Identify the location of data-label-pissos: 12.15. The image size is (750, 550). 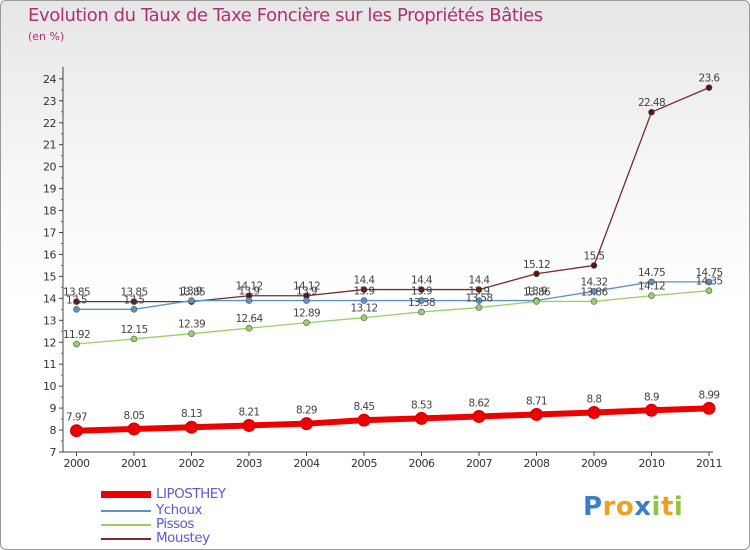
(133, 330).